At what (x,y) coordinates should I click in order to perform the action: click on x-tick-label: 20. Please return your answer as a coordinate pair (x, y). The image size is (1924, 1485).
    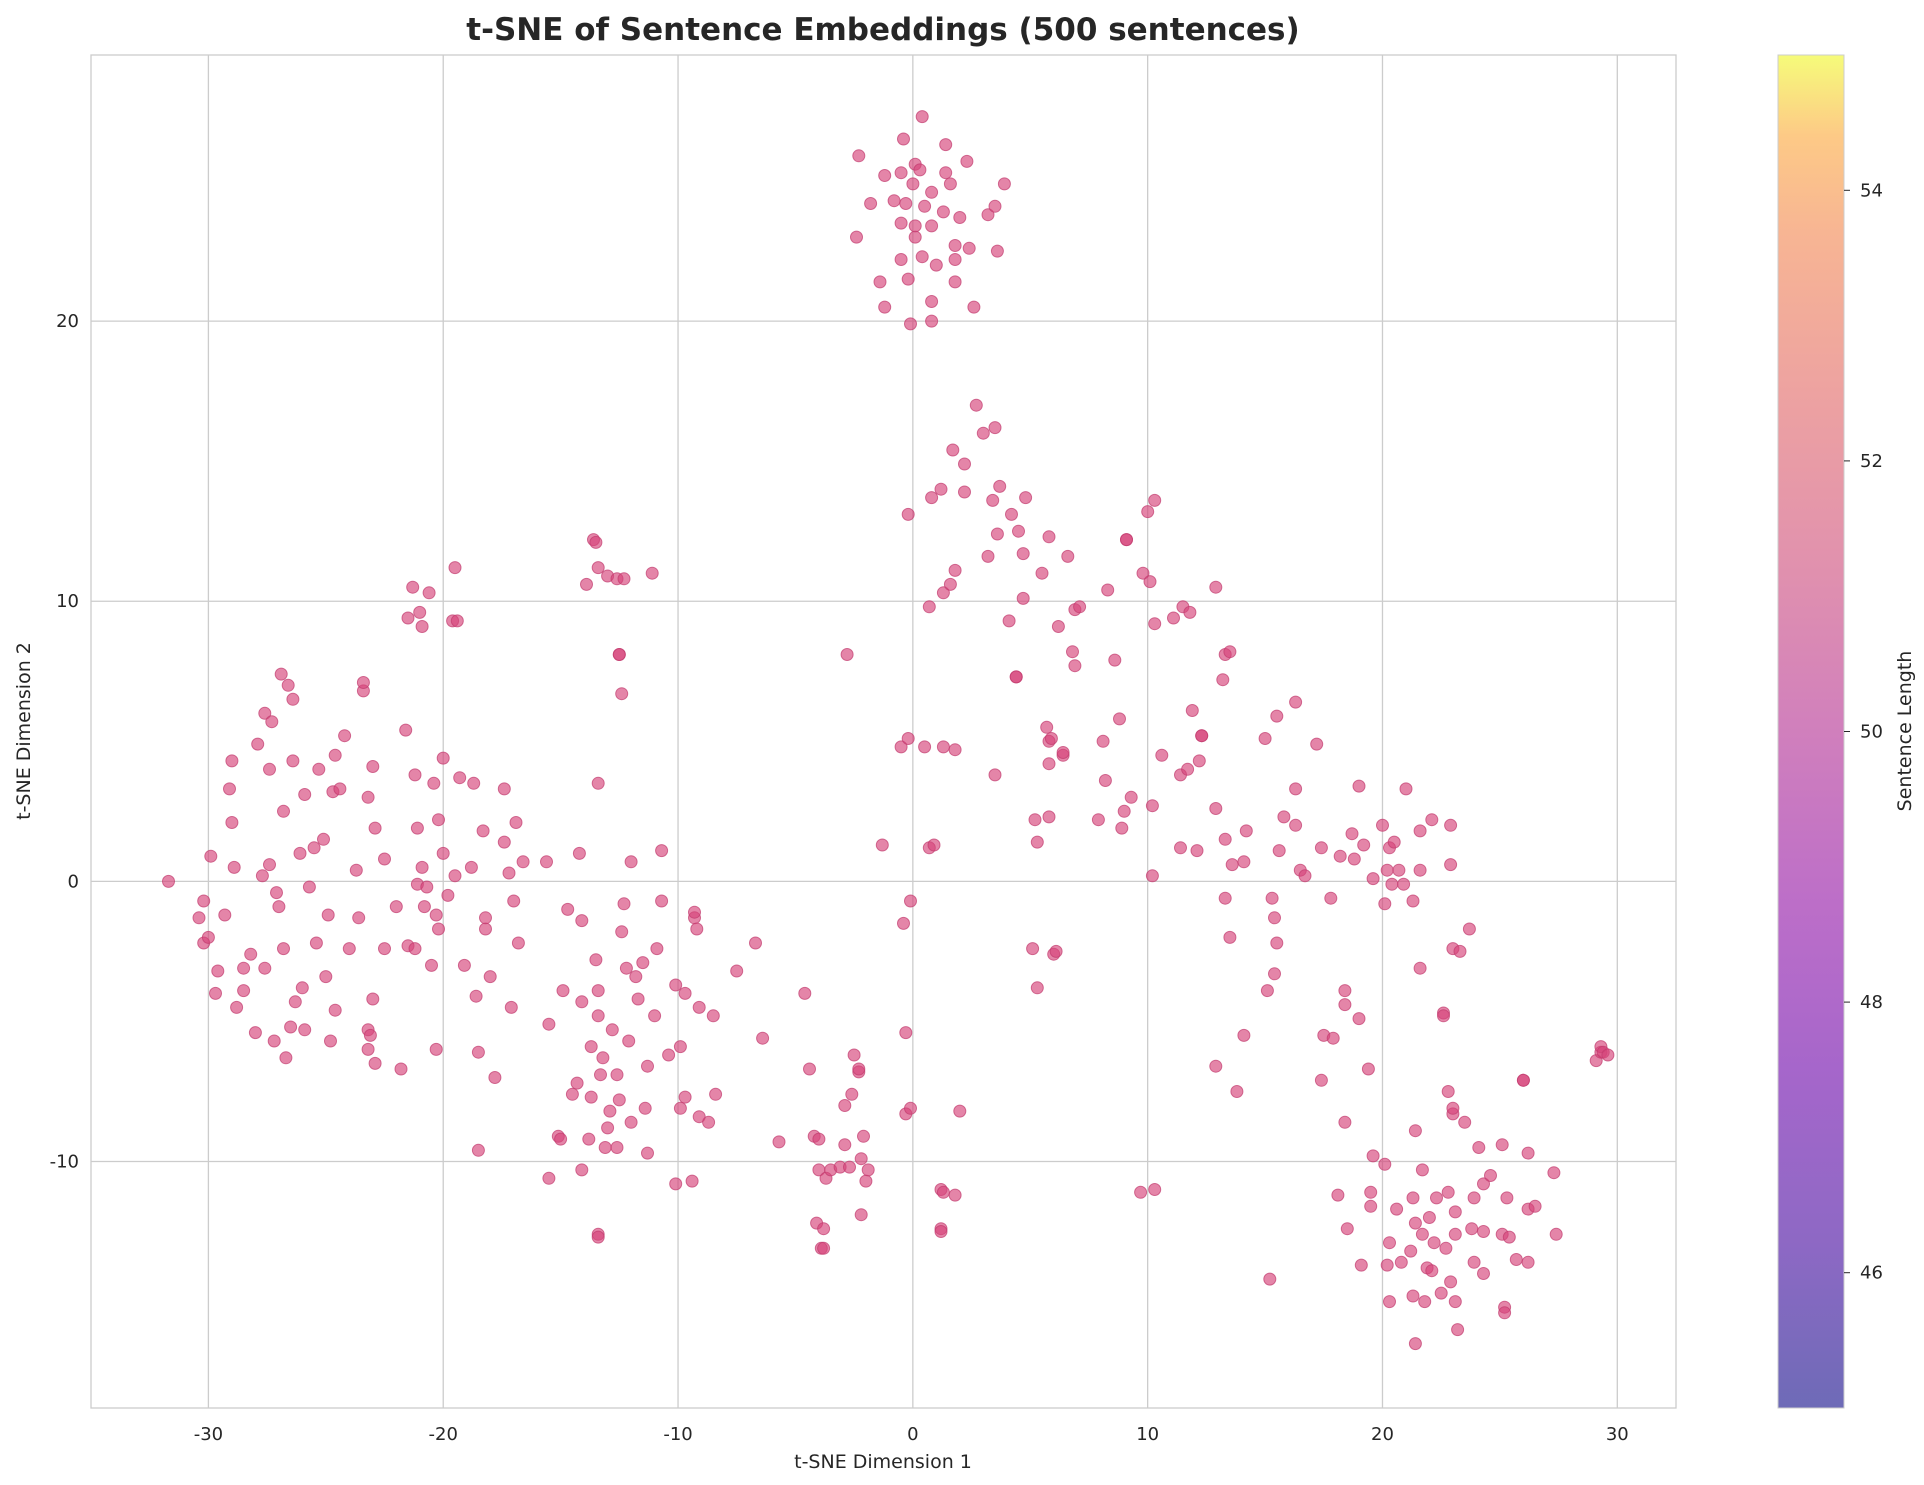
    Looking at the image, I should click on (1382, 1434).